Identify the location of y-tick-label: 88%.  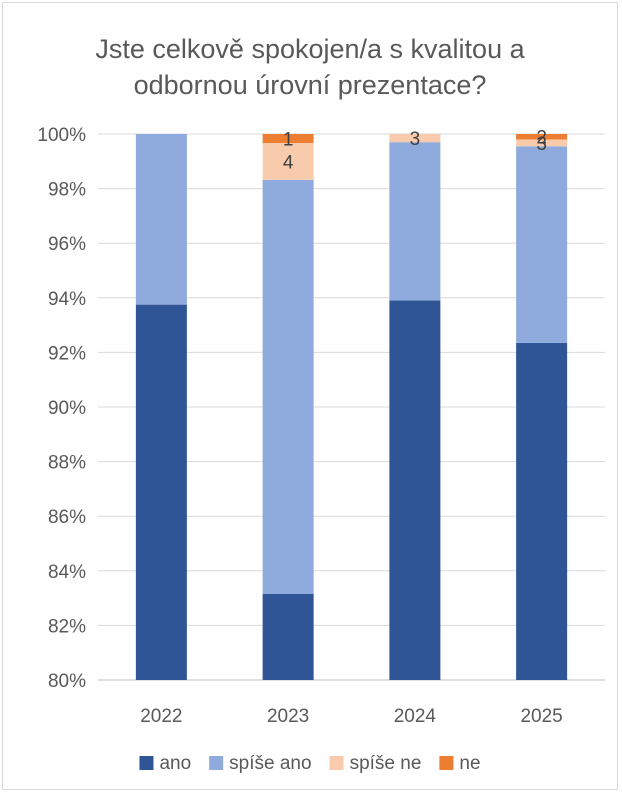
(67, 463).